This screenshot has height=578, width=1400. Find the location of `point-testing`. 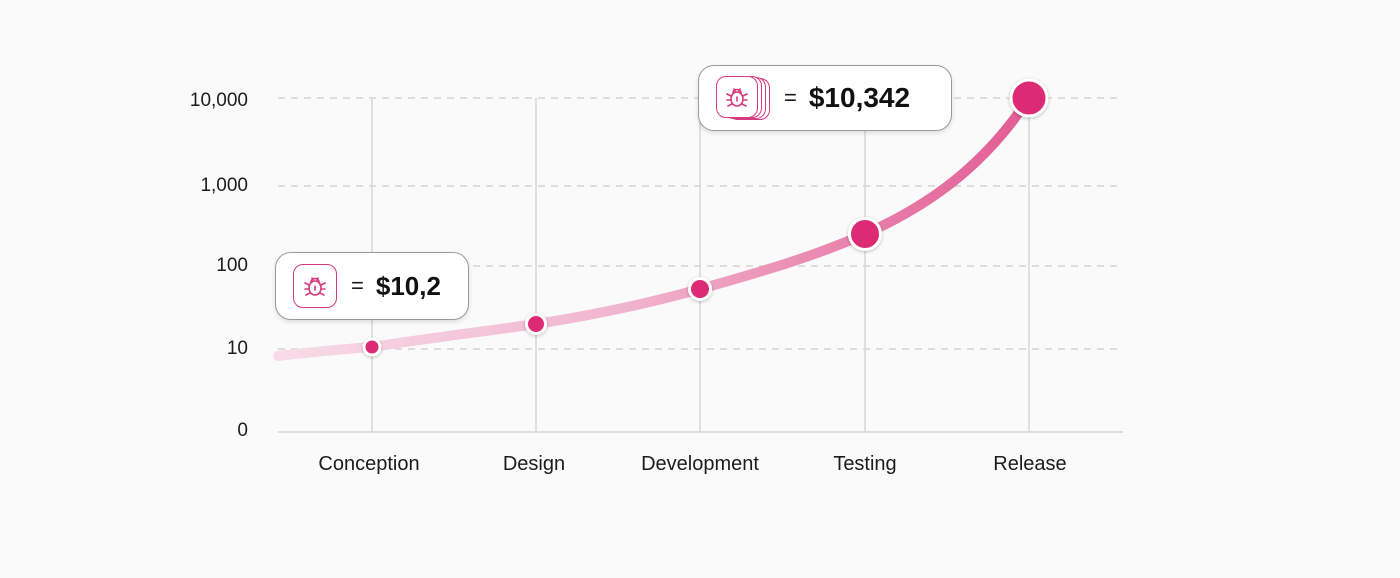

point-testing is located at coordinates (865, 234).